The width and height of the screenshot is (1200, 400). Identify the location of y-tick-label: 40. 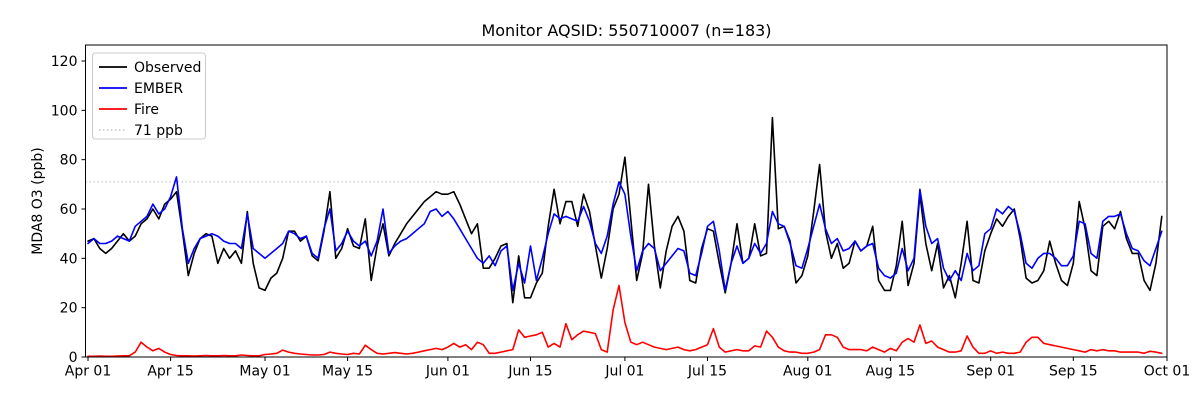
(69, 259).